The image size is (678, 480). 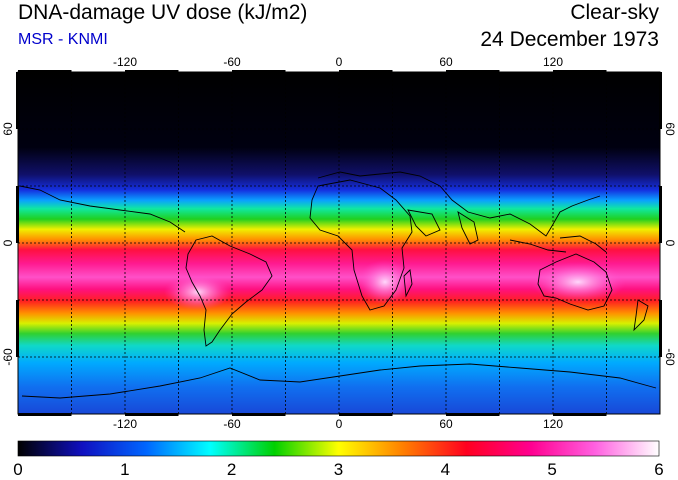 What do you see at coordinates (658, 469) in the screenshot?
I see `colorbar-tick-label: 6` at bounding box center [658, 469].